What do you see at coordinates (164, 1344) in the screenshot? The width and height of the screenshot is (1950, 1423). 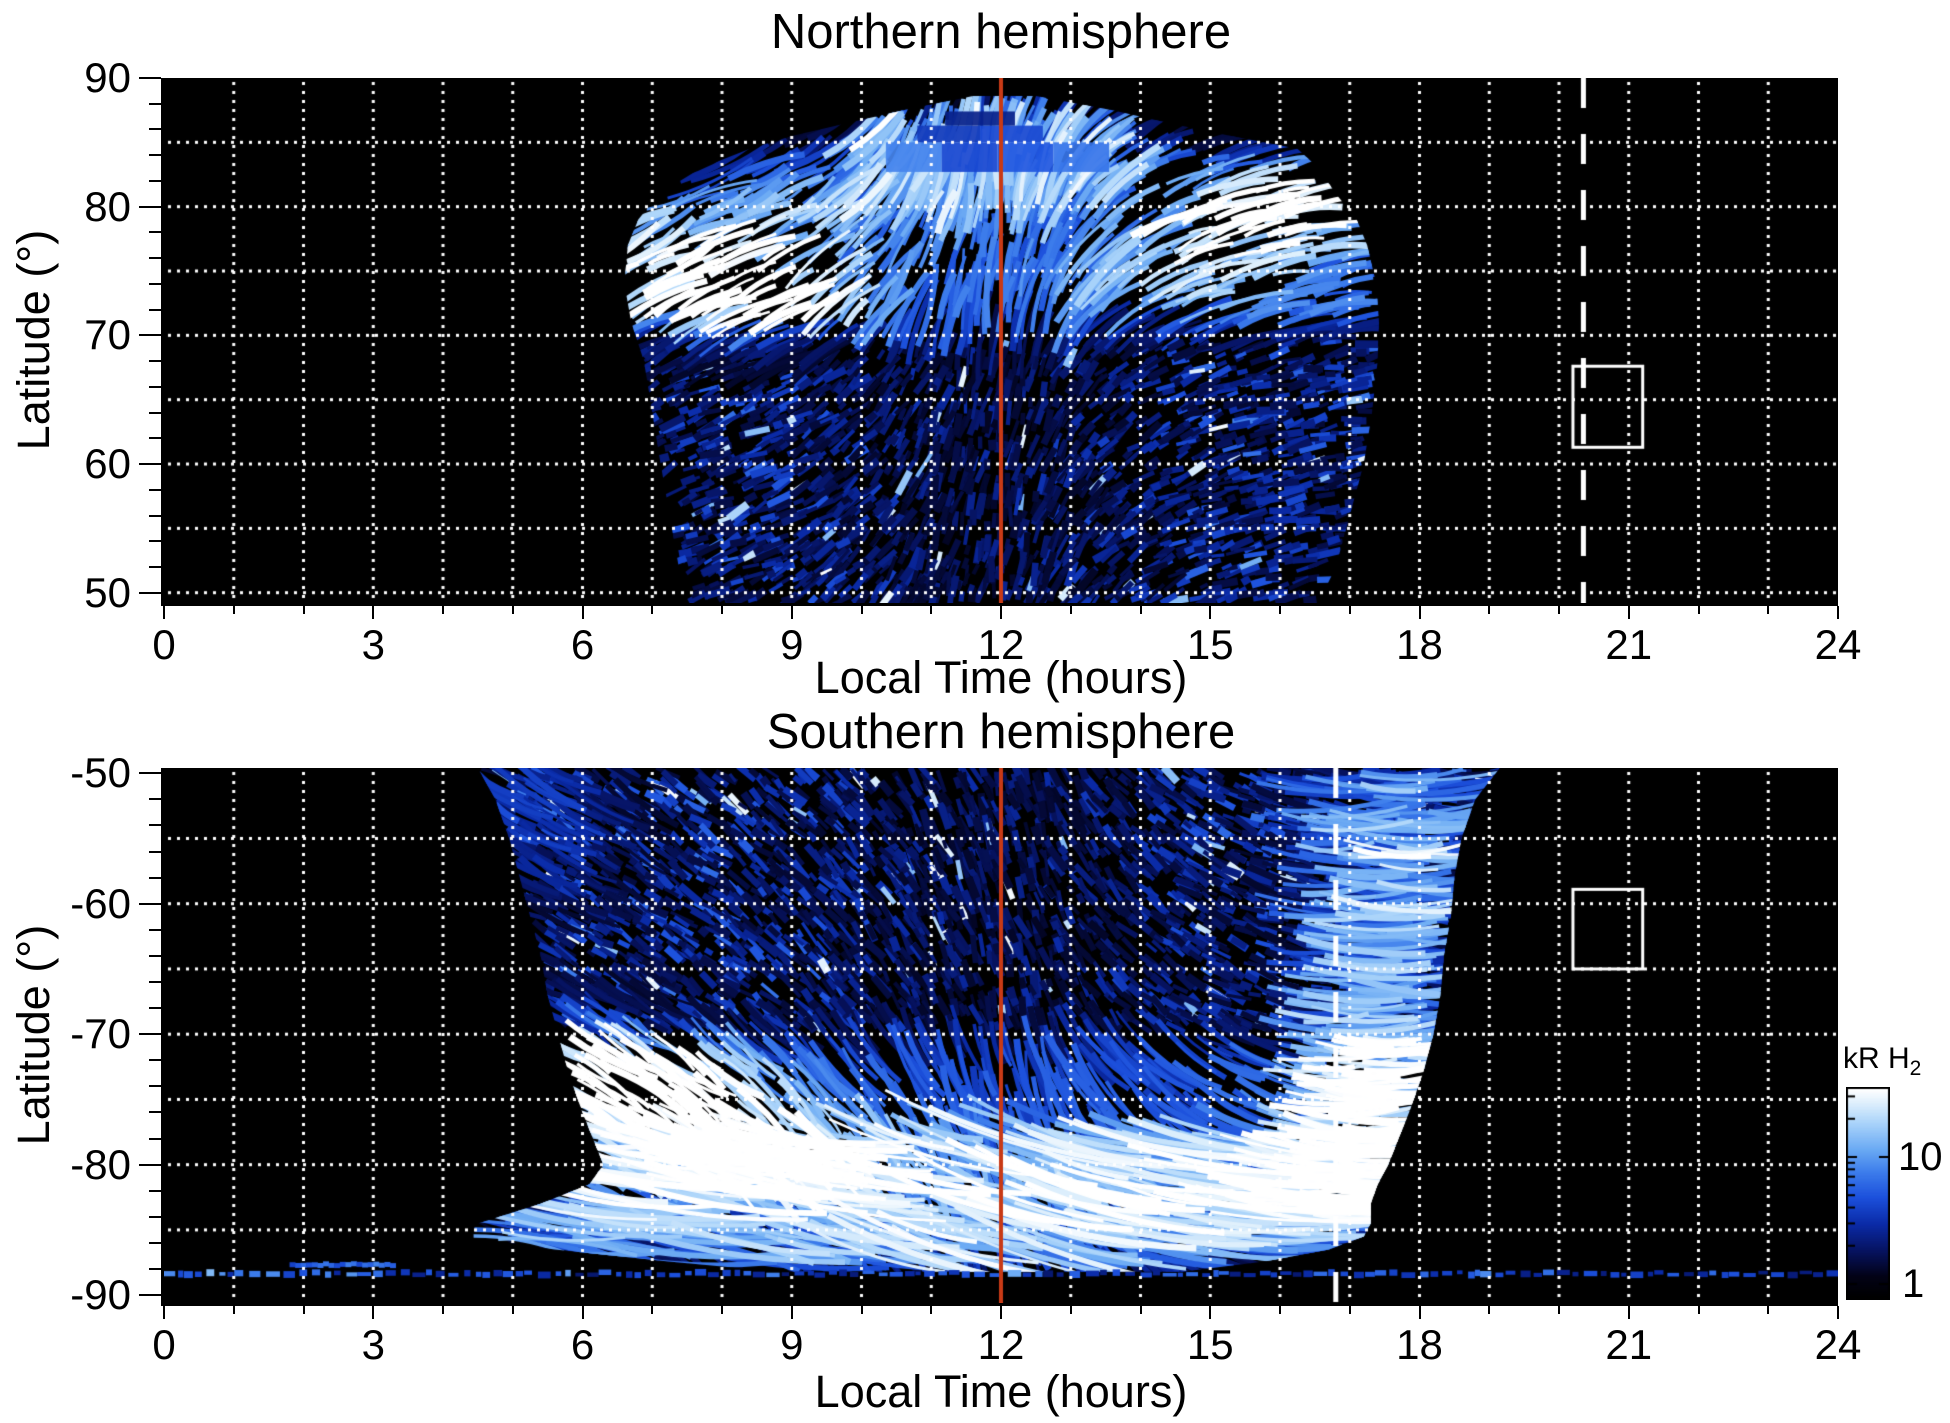 I see `x-tick-label: 0` at bounding box center [164, 1344].